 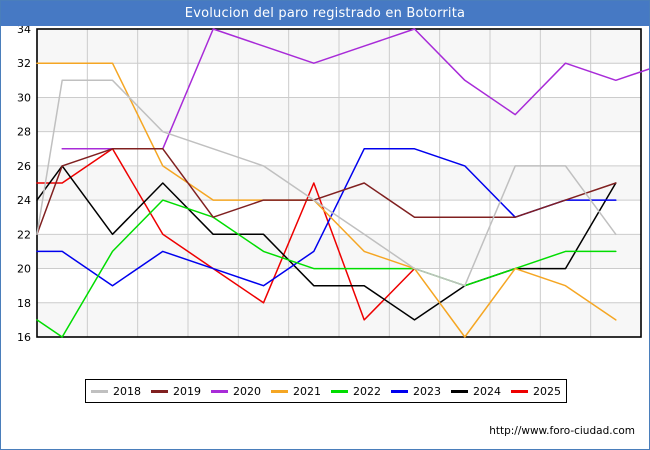 What do you see at coordinates (363, 345) in the screenshot?
I see `x-tick-label-jul: JUL` at bounding box center [363, 345].